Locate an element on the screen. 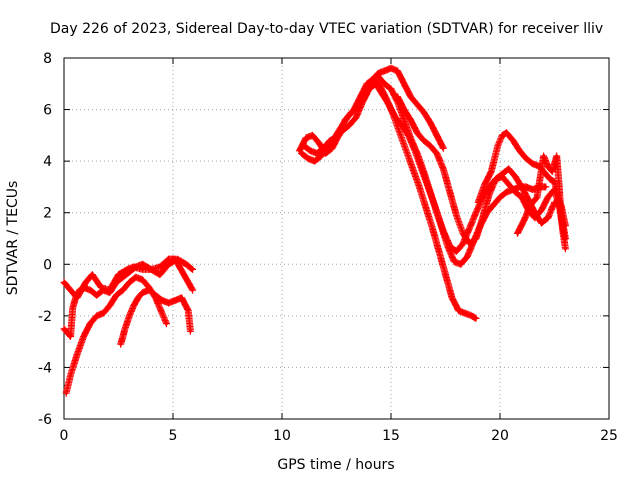 Image resolution: width=640 pixels, height=480 pixels. x-axis-label: GPS time / hours is located at coordinates (335, 465).